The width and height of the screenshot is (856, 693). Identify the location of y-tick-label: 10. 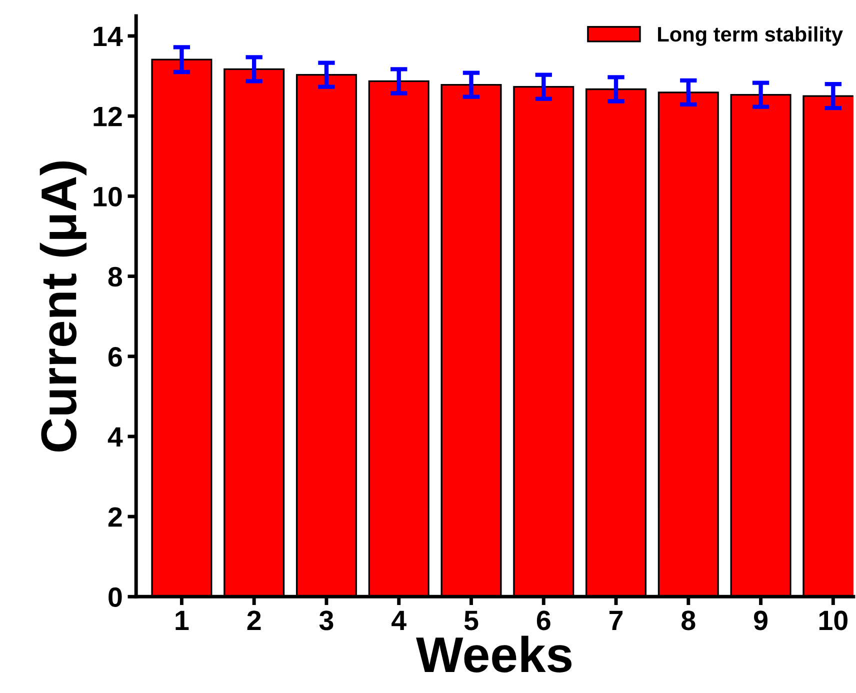
(108, 196).